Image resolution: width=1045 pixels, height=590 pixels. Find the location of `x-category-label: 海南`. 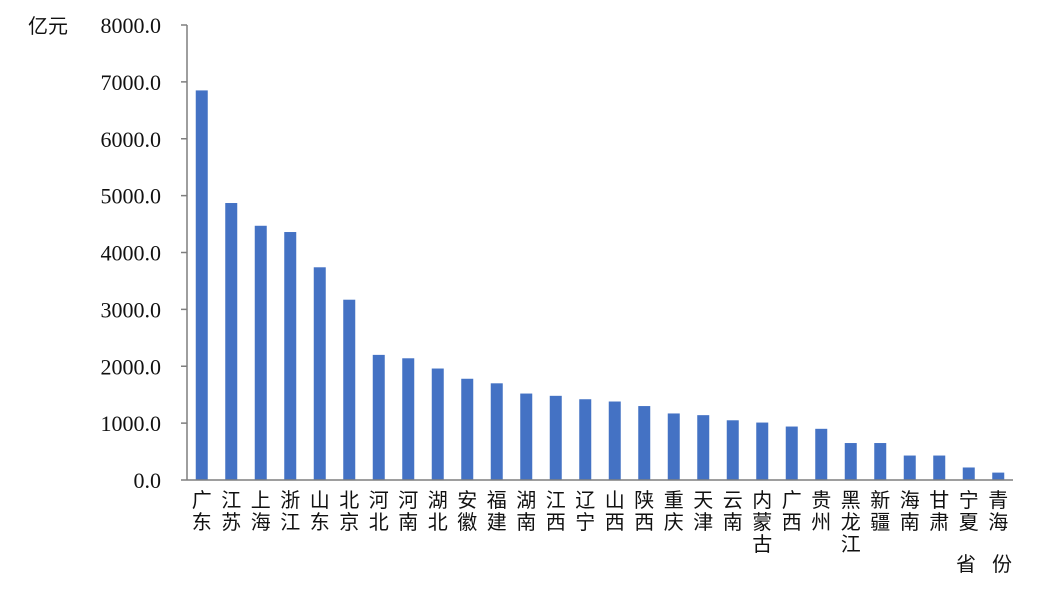

x-category-label: 海南 is located at coordinates (910, 511).